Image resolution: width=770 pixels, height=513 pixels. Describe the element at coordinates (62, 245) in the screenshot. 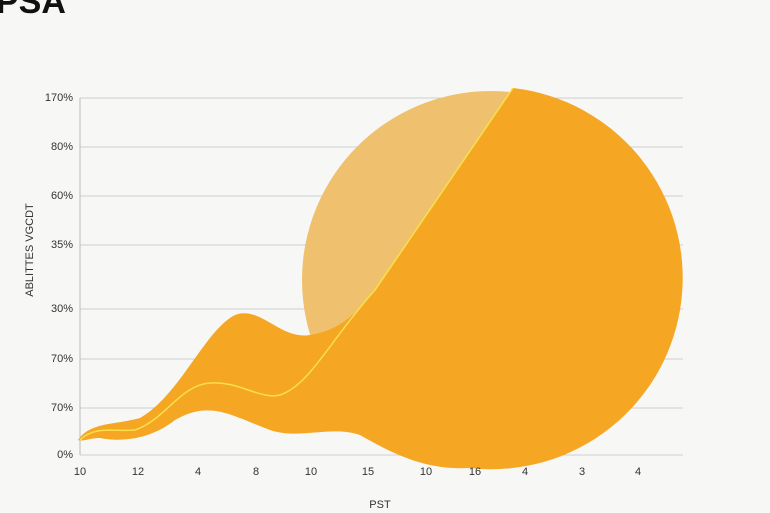

I see `y-tick-label: 35%` at that location.